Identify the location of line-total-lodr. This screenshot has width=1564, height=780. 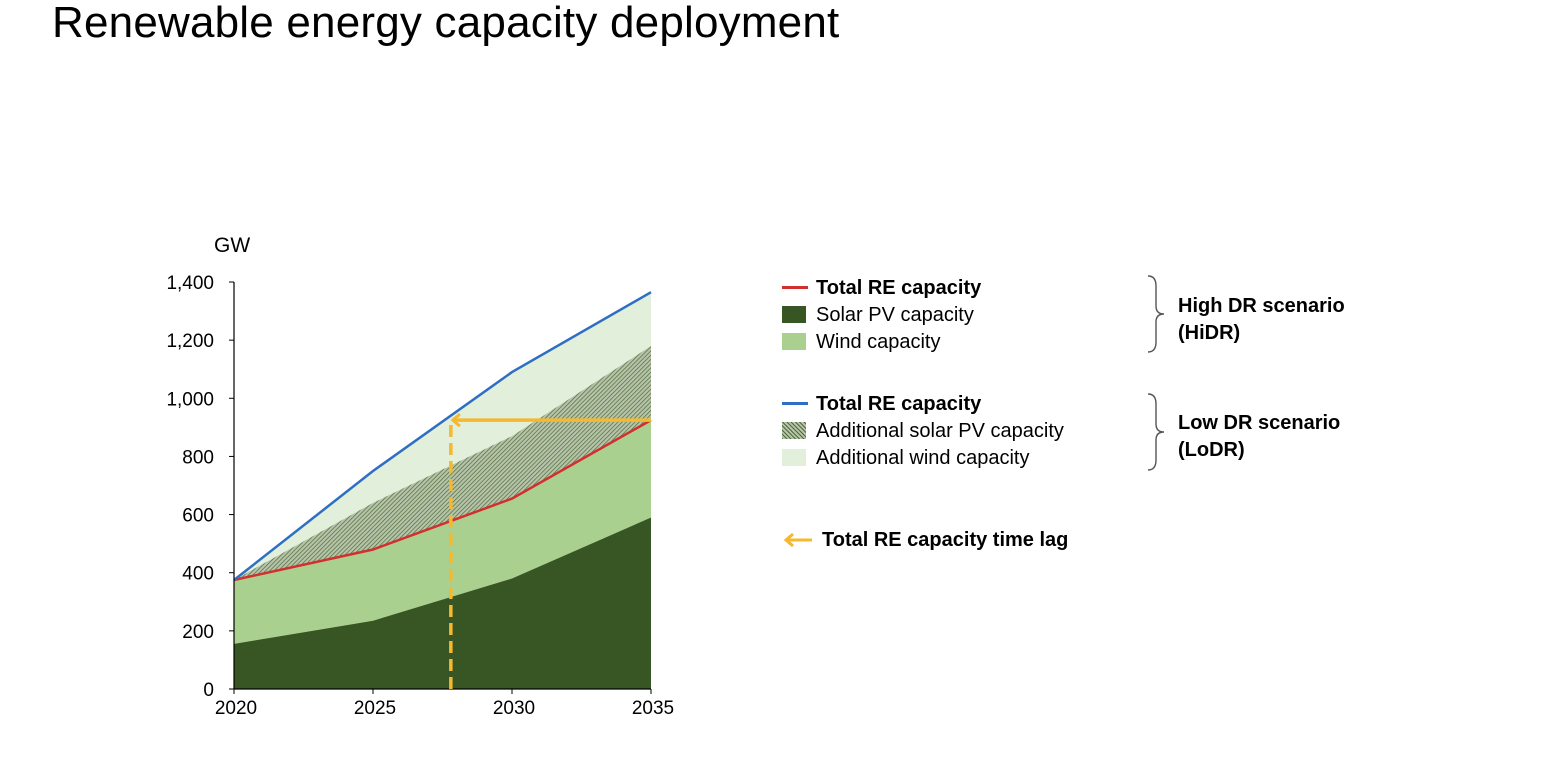
(442, 436).